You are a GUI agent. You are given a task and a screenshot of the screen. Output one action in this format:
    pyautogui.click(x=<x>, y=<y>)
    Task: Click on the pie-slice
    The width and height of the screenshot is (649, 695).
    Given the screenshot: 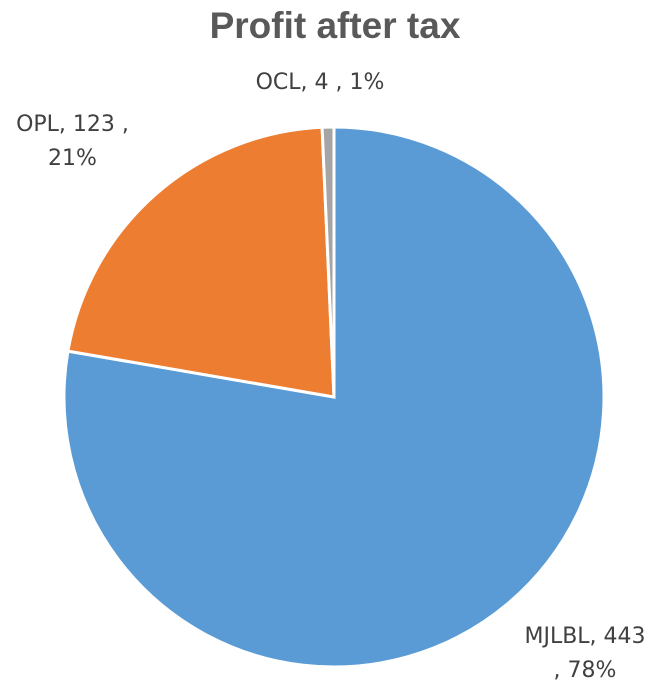 What is the action you would take?
    pyautogui.click(x=328, y=261)
    